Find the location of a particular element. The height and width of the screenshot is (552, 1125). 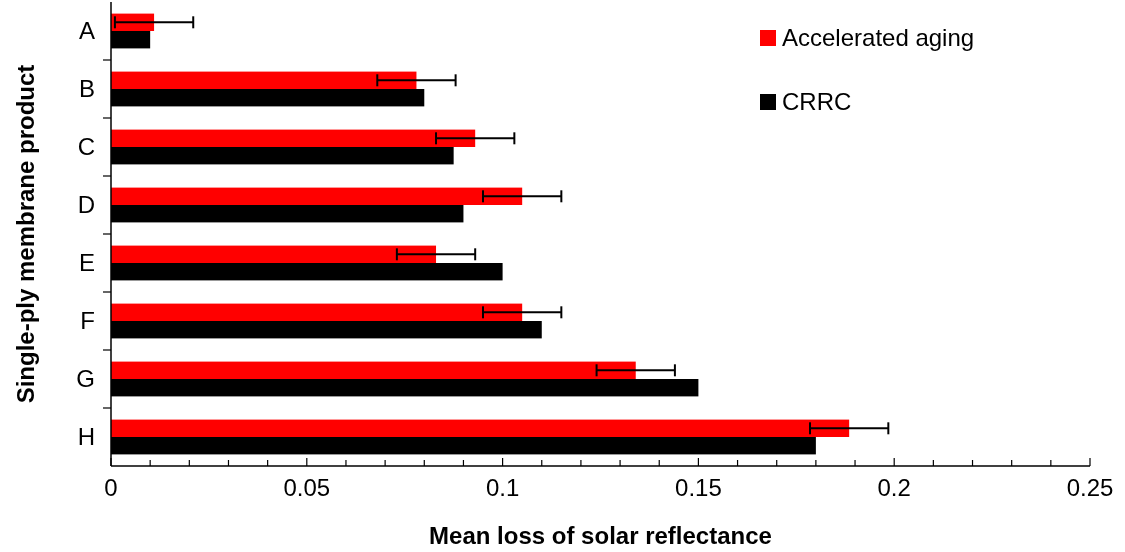

legend-label: CRRC is located at coordinates (817, 101).